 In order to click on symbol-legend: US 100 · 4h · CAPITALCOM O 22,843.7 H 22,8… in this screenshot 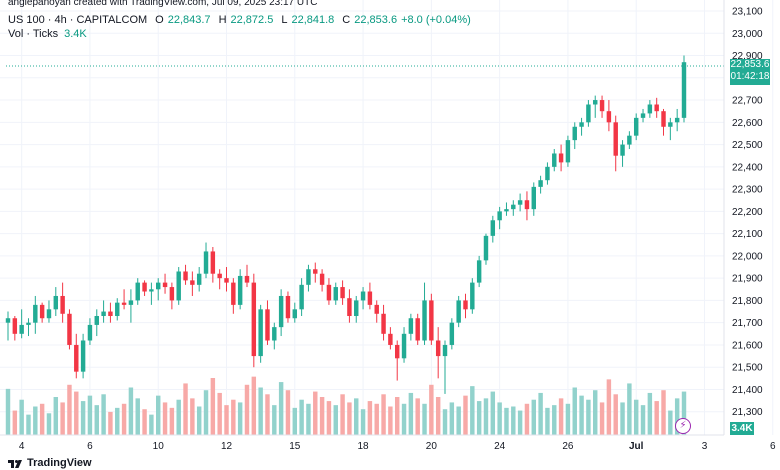, I will do `click(239, 20)`.